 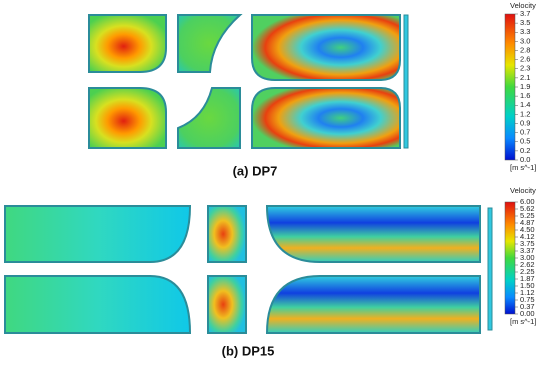 What do you see at coordinates (525, 22) in the screenshot?
I see `colorbar-label: 3.5` at bounding box center [525, 22].